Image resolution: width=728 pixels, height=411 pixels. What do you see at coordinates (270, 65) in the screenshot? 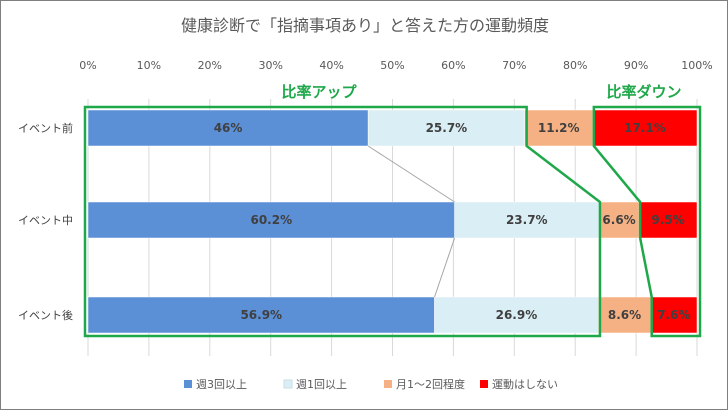
I see `x-tick-label: 30%` at bounding box center [270, 65].